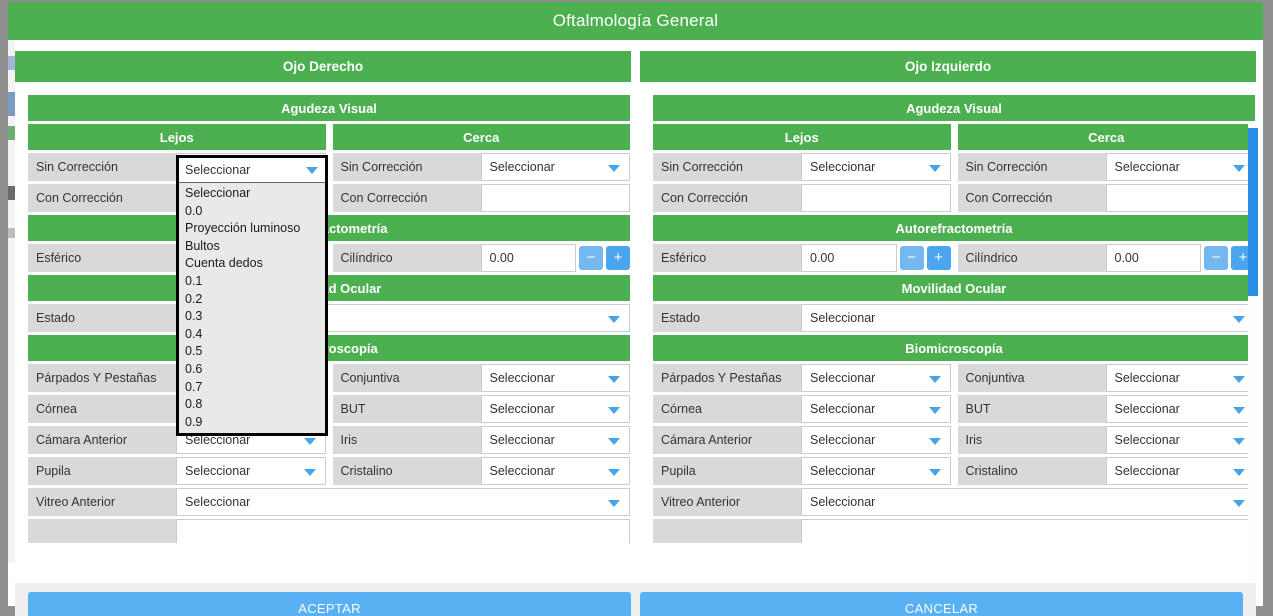 The height and width of the screenshot is (616, 1273). What do you see at coordinates (849, 258) in the screenshot?
I see `number-input-esferico: 0.00` at bounding box center [849, 258].